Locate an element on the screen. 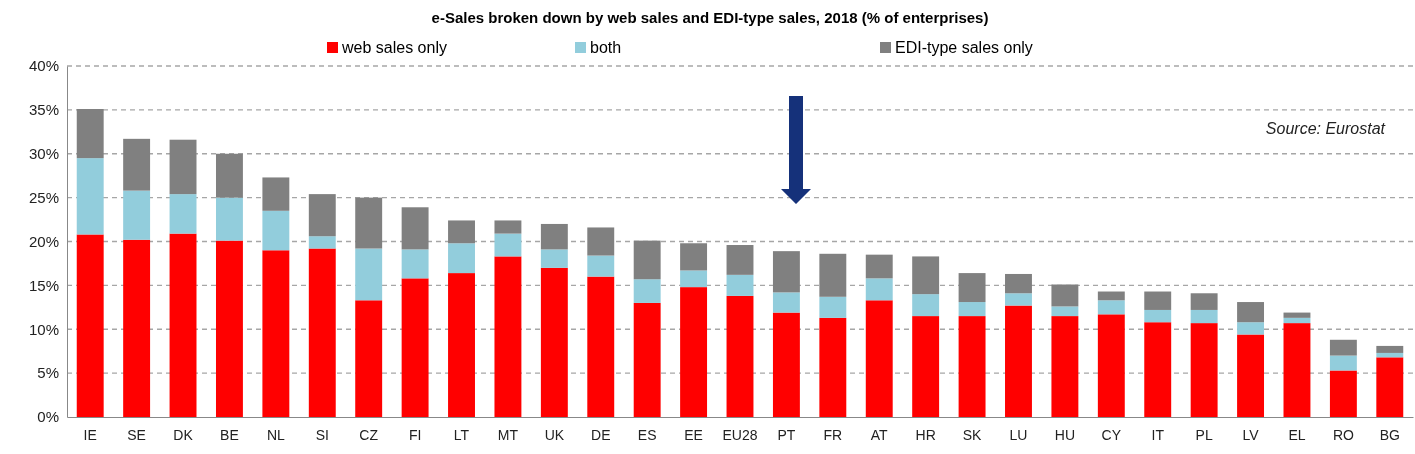  x-tick-label: FI is located at coordinates (415, 434).